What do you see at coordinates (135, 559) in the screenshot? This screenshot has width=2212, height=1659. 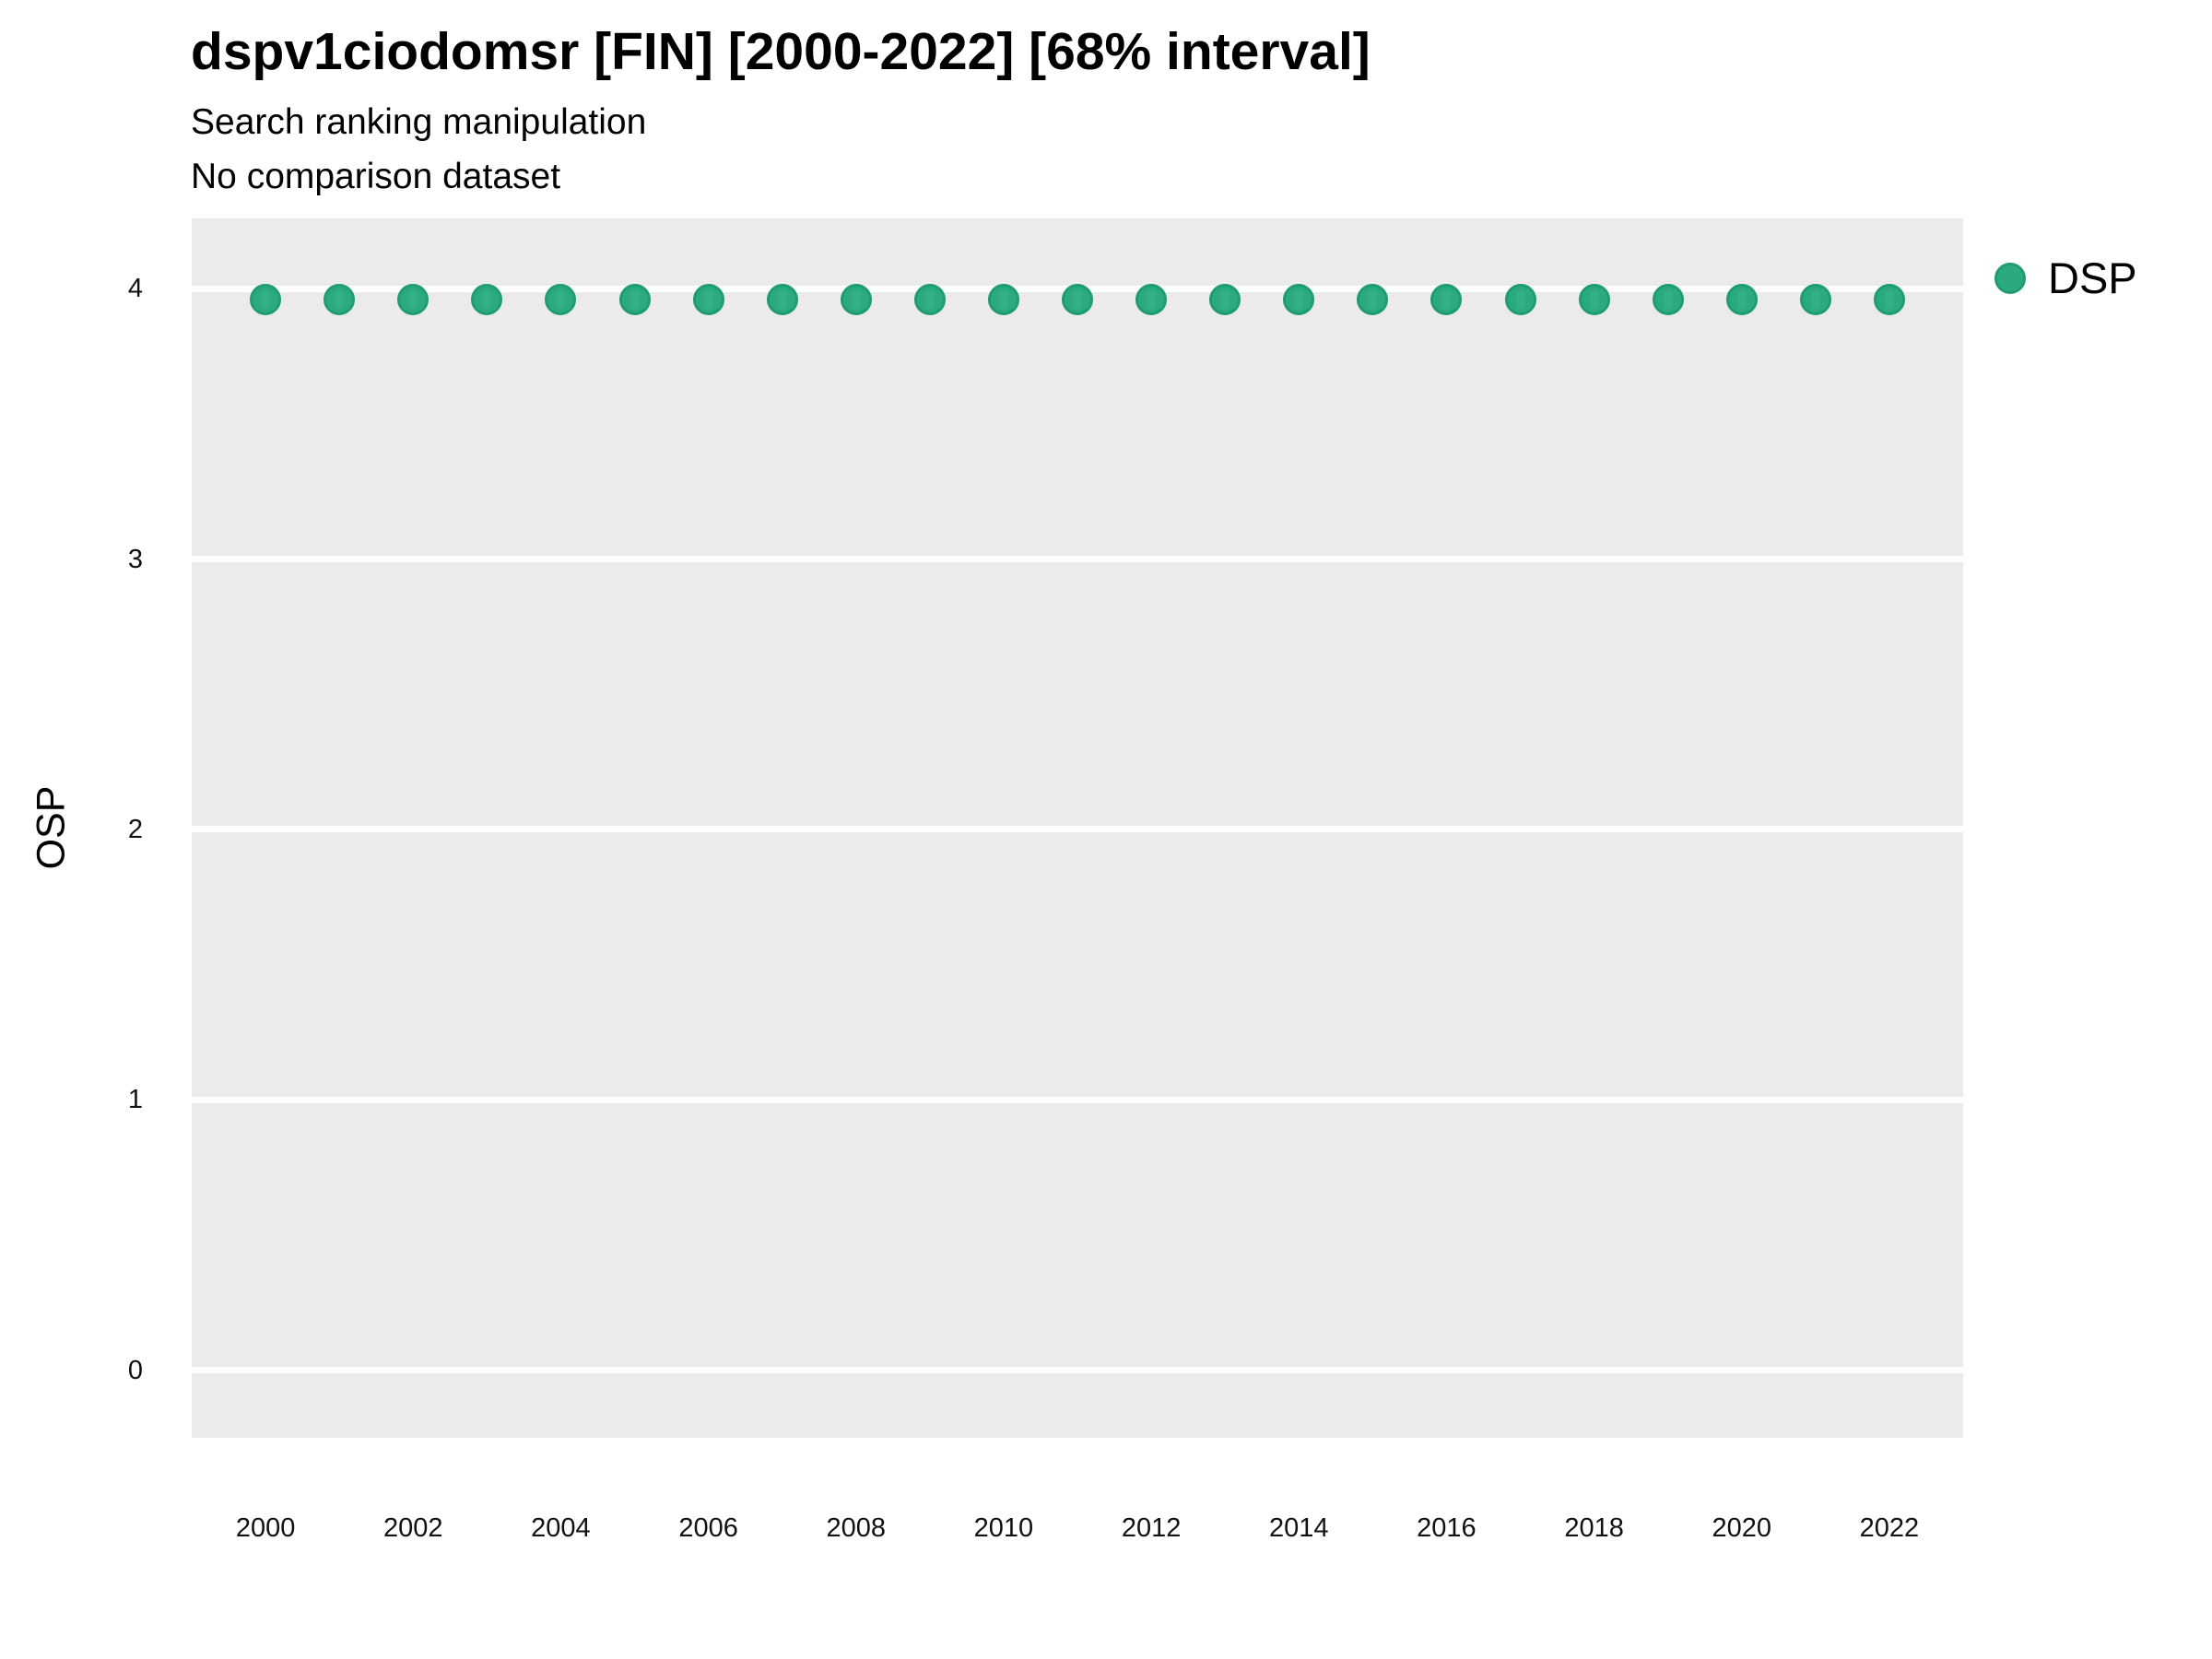 I see `y-tick-label: 3` at bounding box center [135, 559].